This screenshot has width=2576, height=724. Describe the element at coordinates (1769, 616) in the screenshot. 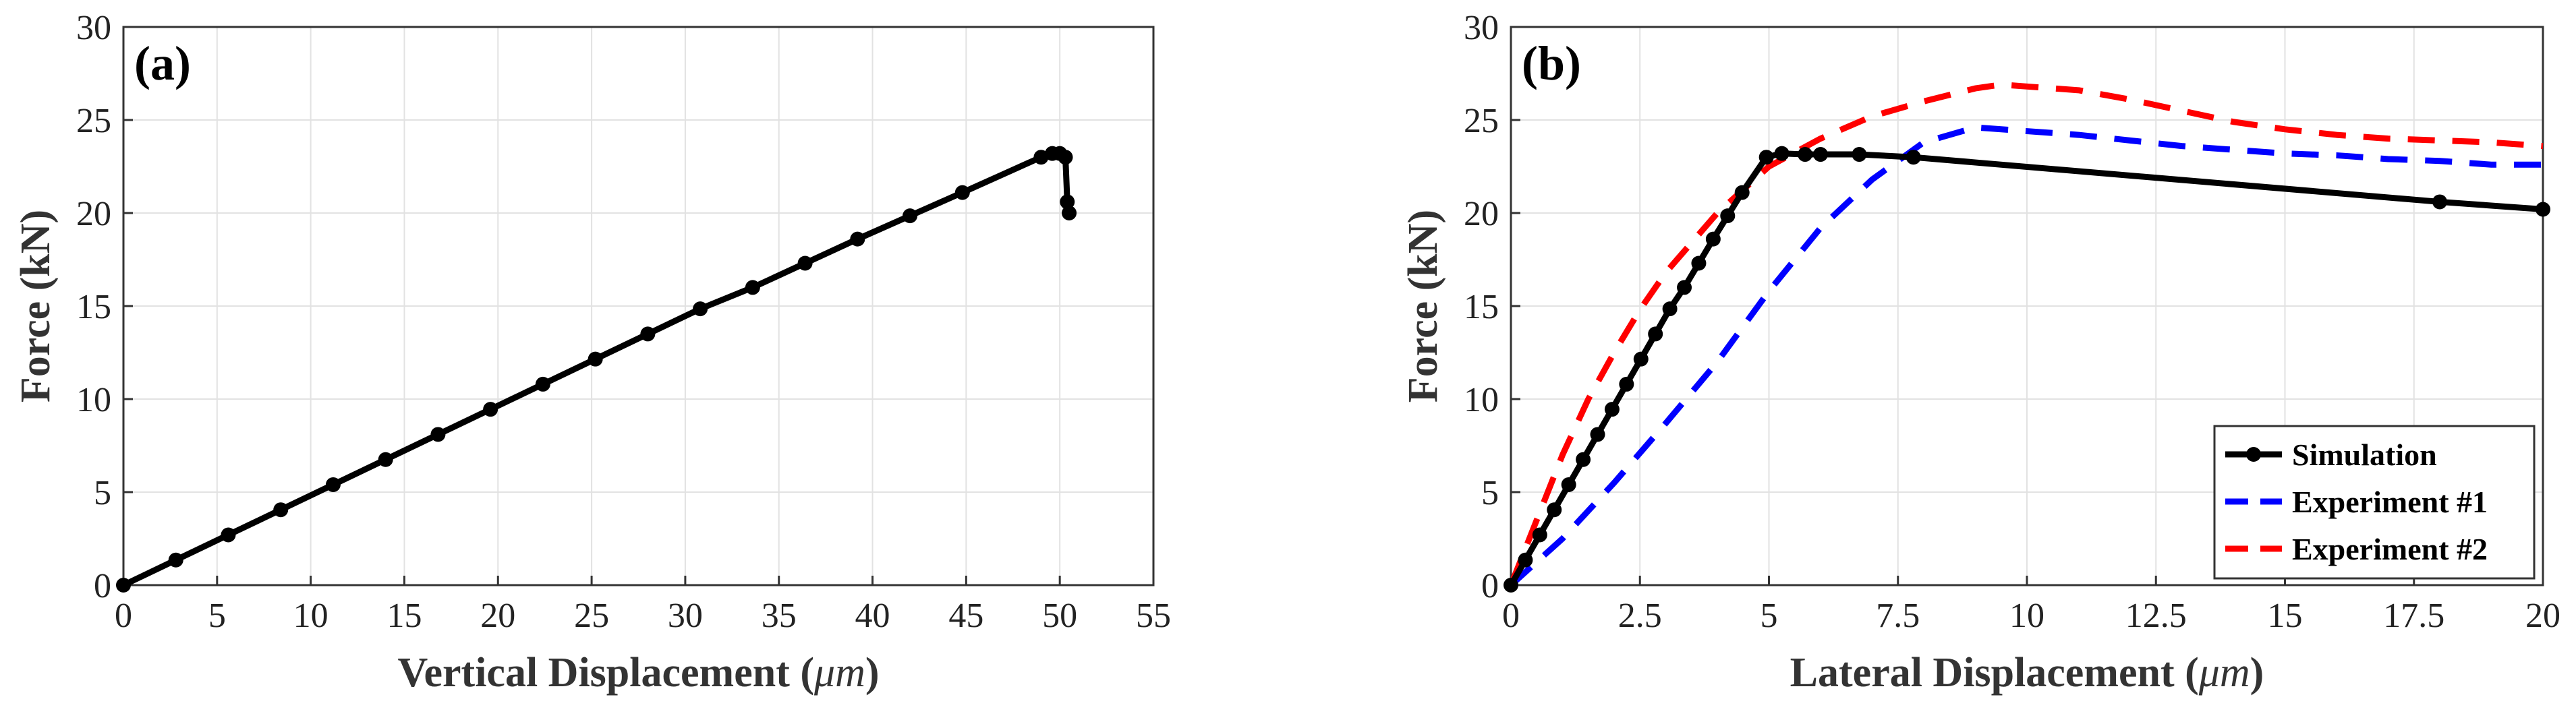

I see `b-xtick-label-2: 5` at that location.